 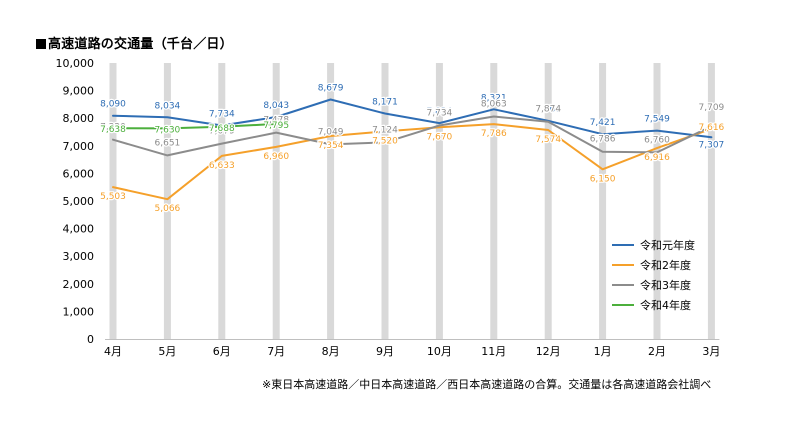 What do you see at coordinates (331, 132) in the screenshot?
I see `data-label: 7,049` at bounding box center [331, 132].